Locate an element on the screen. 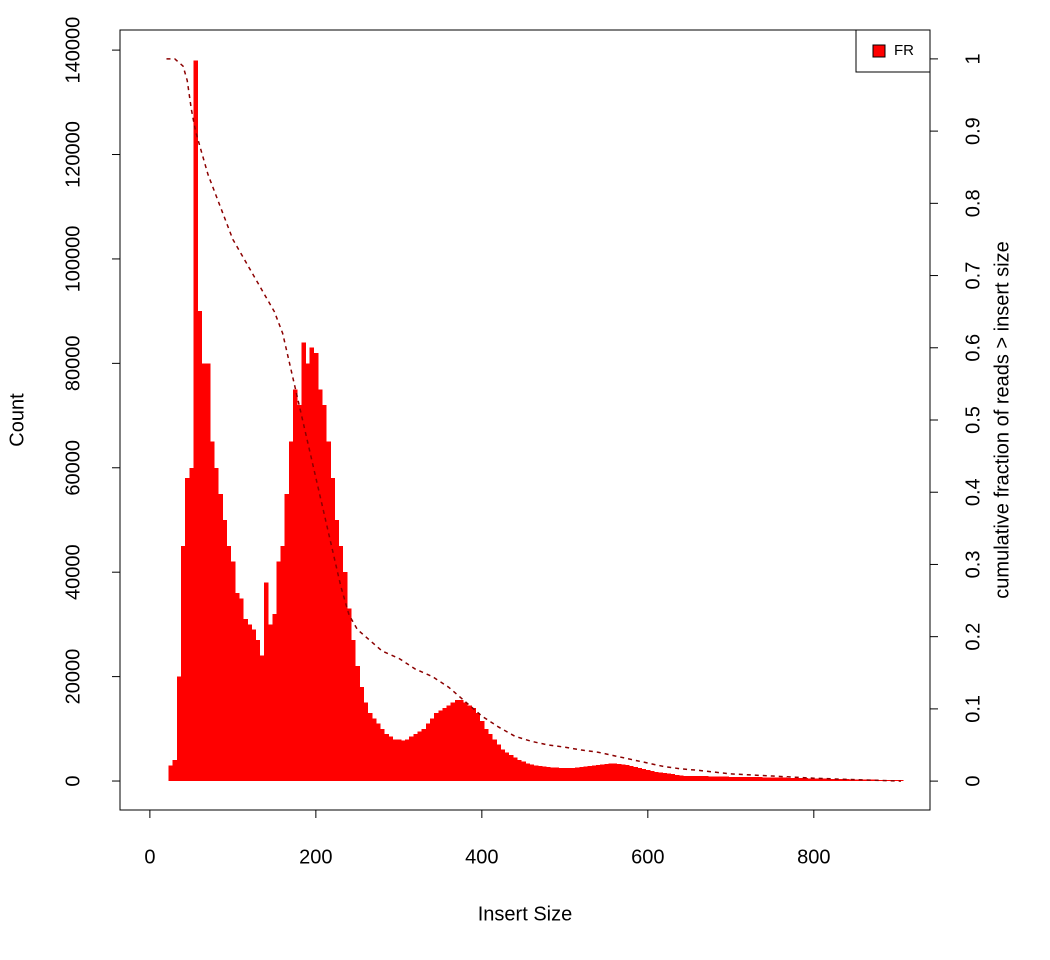 The image size is (1050, 960). x-tick-label: 0 is located at coordinates (149, 857).